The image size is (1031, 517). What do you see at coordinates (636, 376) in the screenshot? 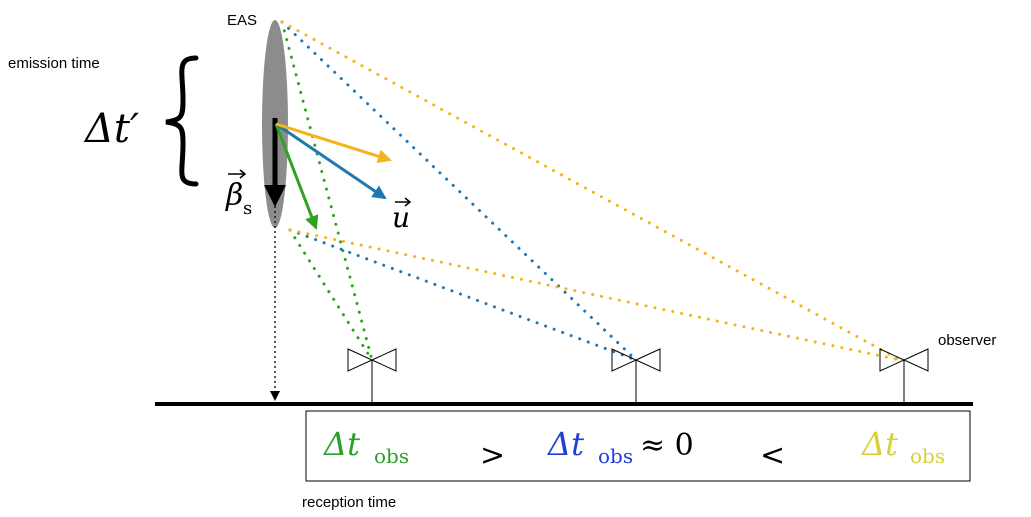
I see `antenna-blue` at bounding box center [636, 376].